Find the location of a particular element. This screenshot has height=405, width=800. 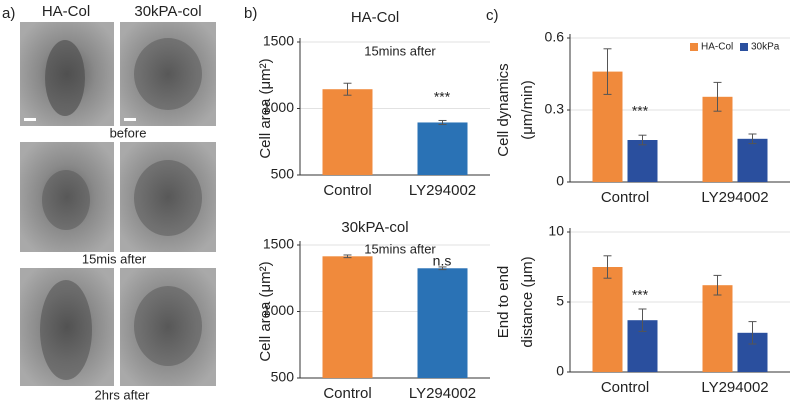

chart-title: HA-Col is located at coordinates (375, 17).